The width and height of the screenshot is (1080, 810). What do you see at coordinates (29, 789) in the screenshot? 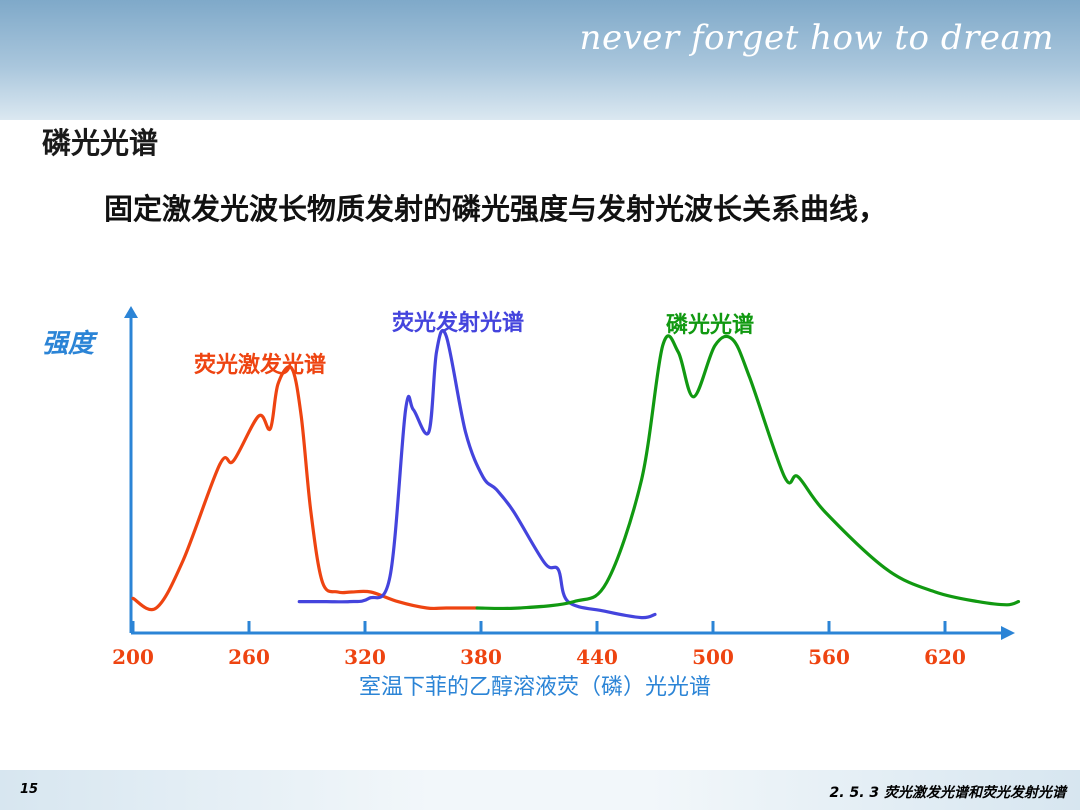
I see `page-number: 15` at bounding box center [29, 789].